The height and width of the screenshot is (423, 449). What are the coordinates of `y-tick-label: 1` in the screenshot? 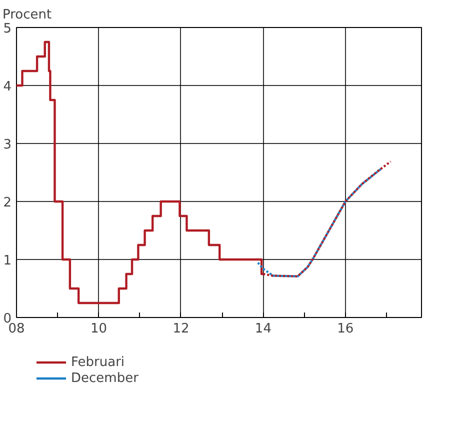 It's located at (7, 261).